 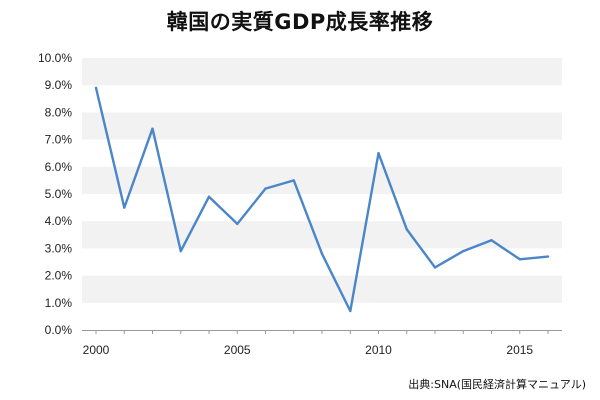 What do you see at coordinates (59, 221) in the screenshot?
I see `y-tick-label: 4.0%` at bounding box center [59, 221].